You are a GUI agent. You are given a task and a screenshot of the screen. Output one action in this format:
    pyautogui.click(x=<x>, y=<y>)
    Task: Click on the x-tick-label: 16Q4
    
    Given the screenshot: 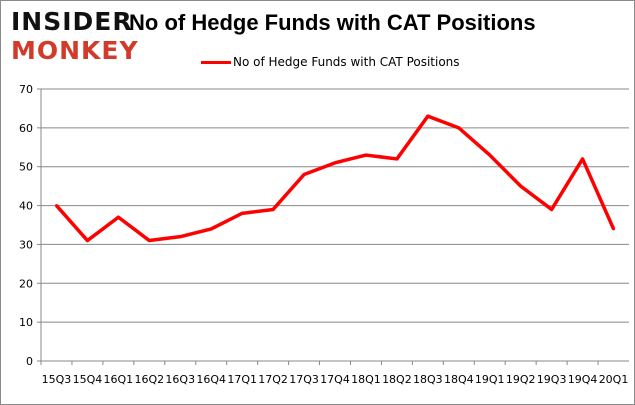 What is the action you would take?
    pyautogui.click(x=211, y=379)
    